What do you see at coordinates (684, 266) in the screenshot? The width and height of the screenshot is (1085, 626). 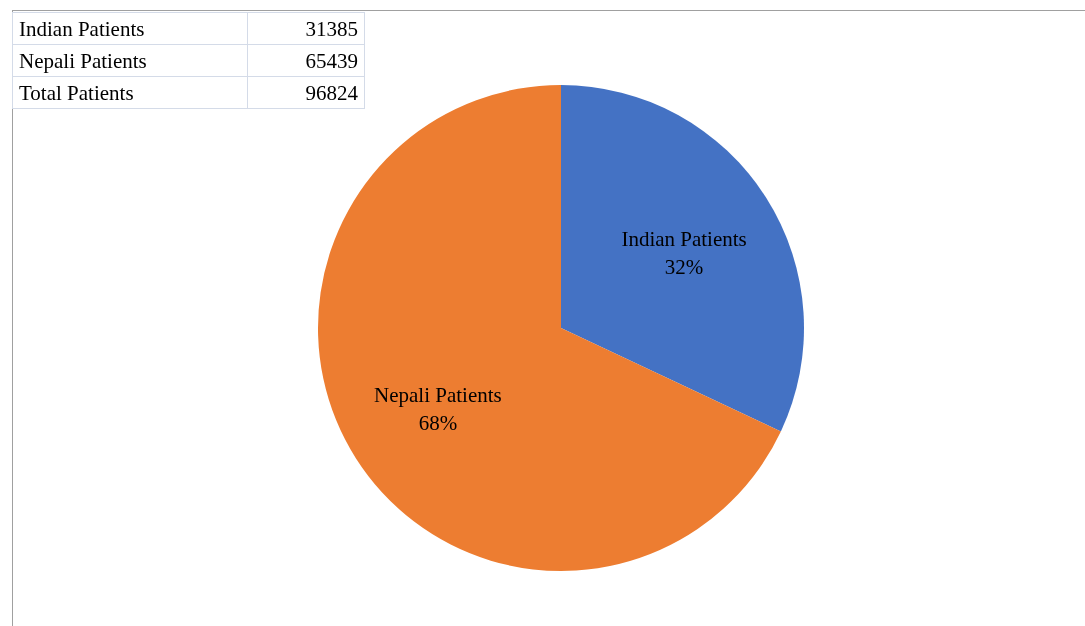 I see `data-label: 32%` at bounding box center [684, 266].